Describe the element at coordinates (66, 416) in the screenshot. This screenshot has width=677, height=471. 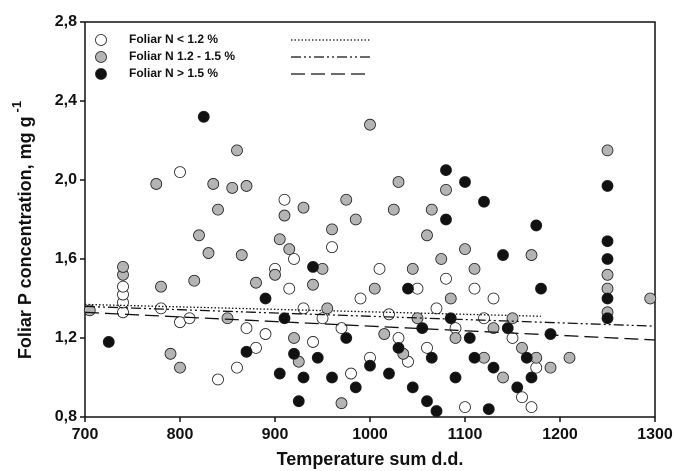
I see `y-tick-label: 0,8` at that location.